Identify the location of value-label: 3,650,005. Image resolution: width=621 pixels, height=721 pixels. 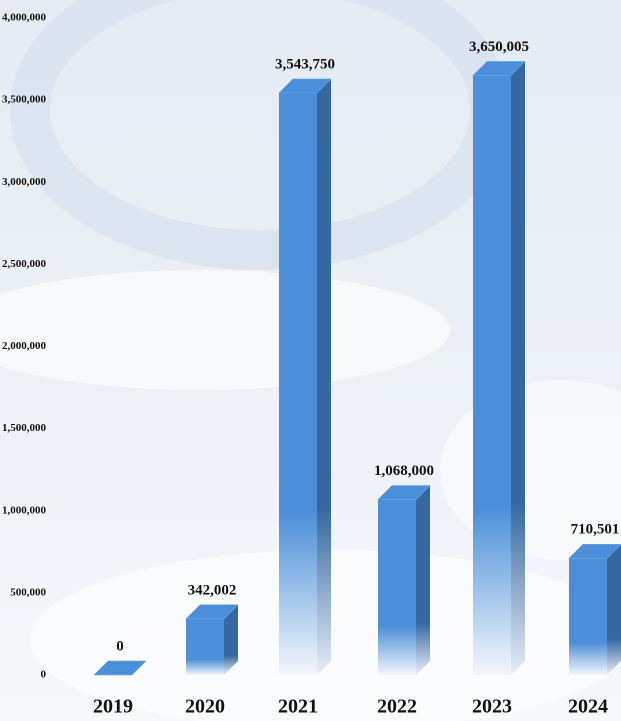
(499, 47).